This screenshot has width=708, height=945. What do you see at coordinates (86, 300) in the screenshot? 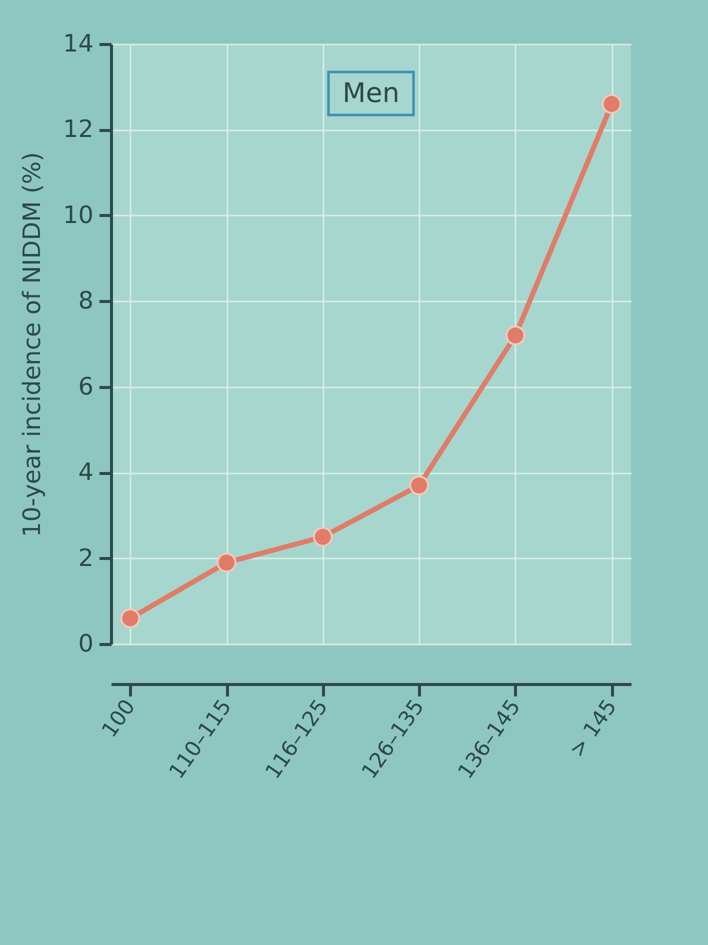
I see `y-tick-label: 8` at bounding box center [86, 300].